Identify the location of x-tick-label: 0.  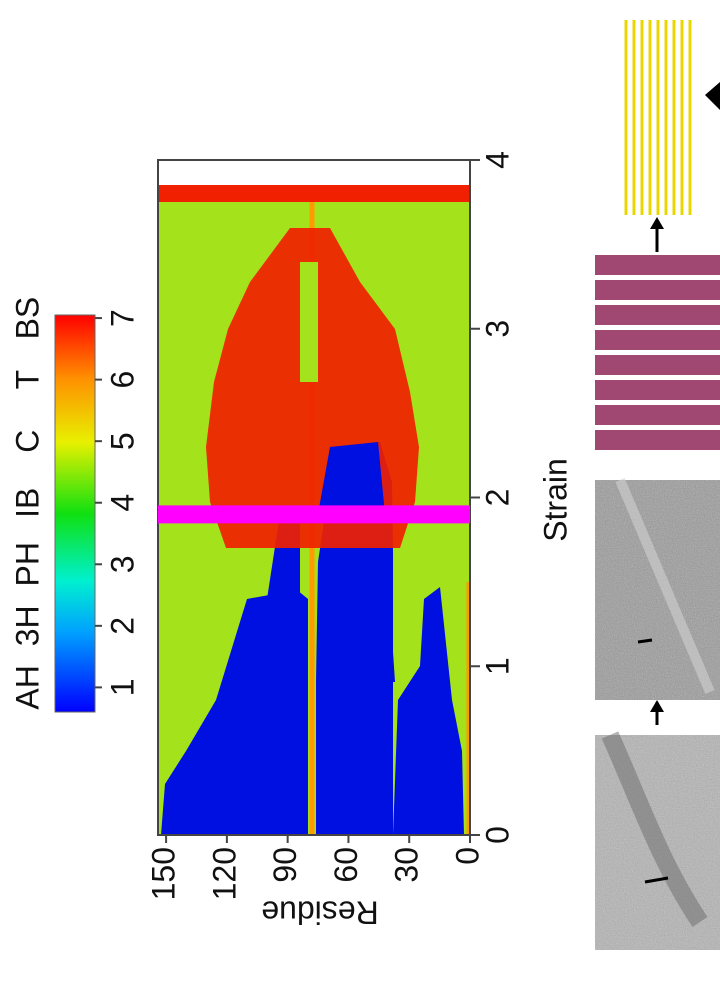
(497, 835).